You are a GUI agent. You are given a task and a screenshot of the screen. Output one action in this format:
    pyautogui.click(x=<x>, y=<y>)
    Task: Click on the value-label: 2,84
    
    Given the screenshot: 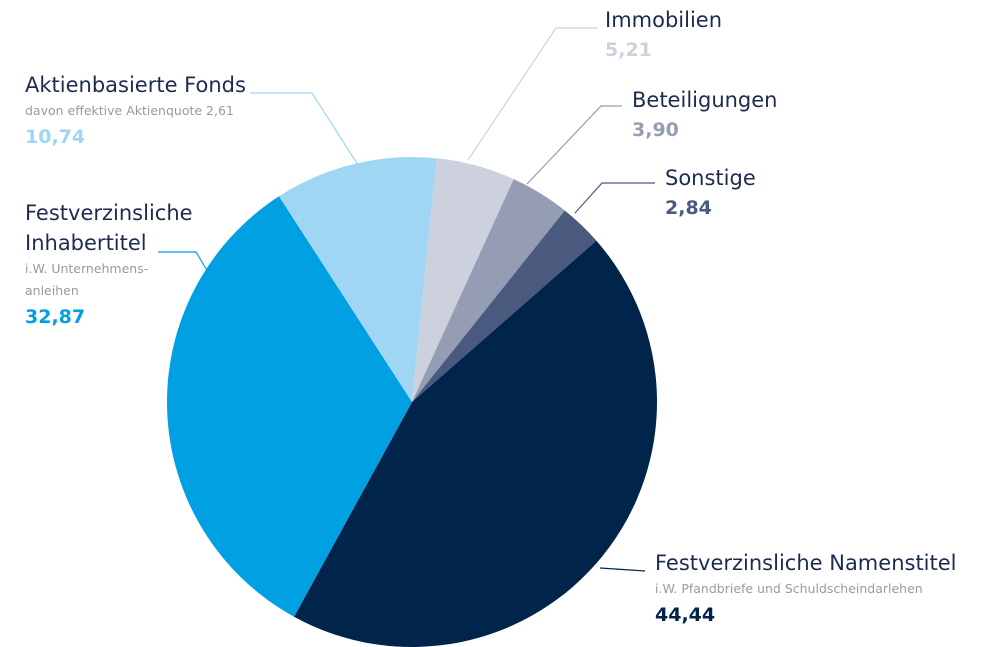 What is the action you would take?
    pyautogui.click(x=688, y=208)
    